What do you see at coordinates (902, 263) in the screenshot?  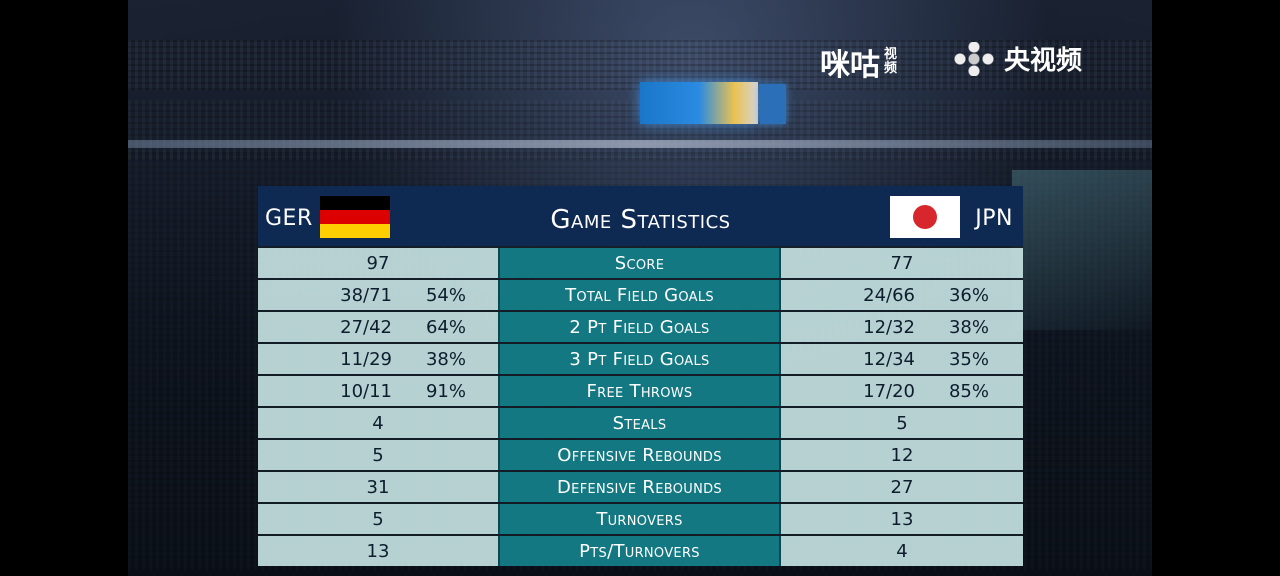 I see `stat-right-value: 77` at bounding box center [902, 263].